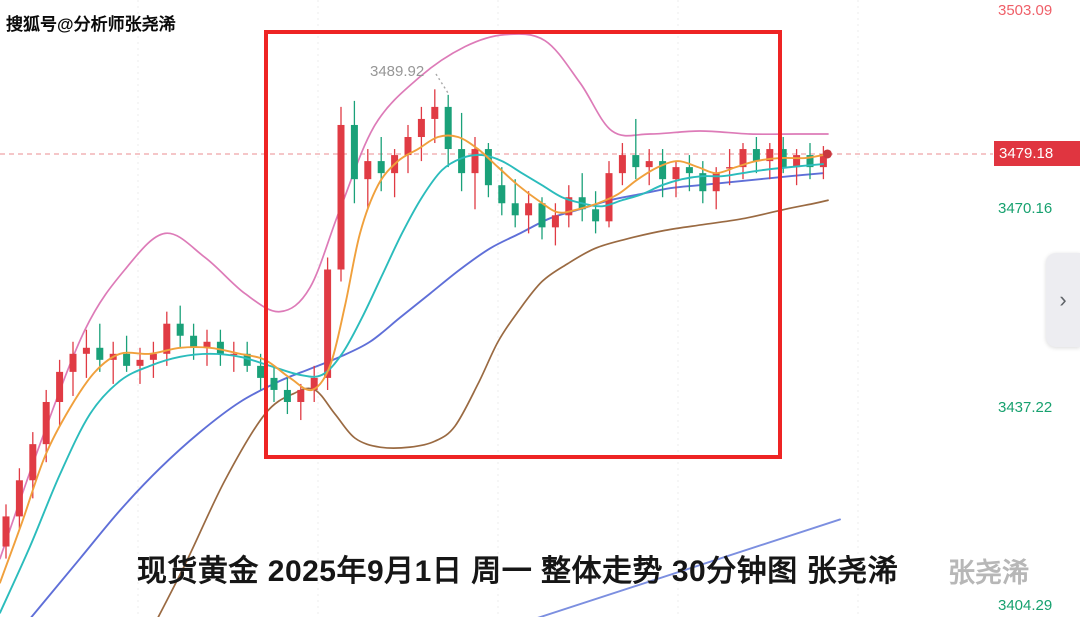 The width and height of the screenshot is (1080, 617). What do you see at coordinates (1025, 208) in the screenshot?
I see `y-axis-label-3470: 3470.16` at bounding box center [1025, 208].